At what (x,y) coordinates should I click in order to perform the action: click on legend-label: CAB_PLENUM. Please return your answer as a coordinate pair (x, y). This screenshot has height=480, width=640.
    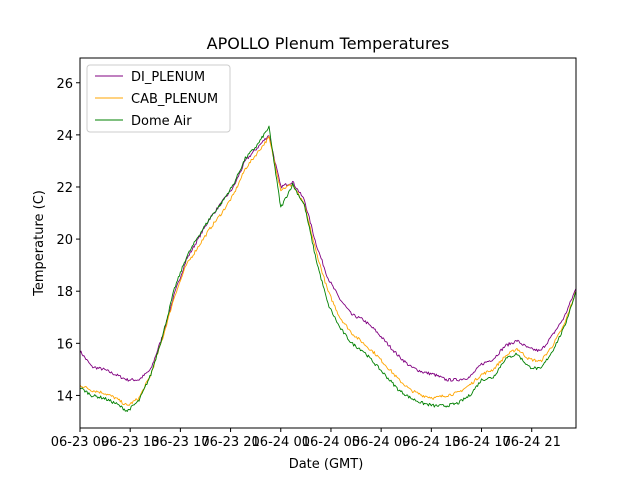
    Looking at the image, I should click on (174, 99).